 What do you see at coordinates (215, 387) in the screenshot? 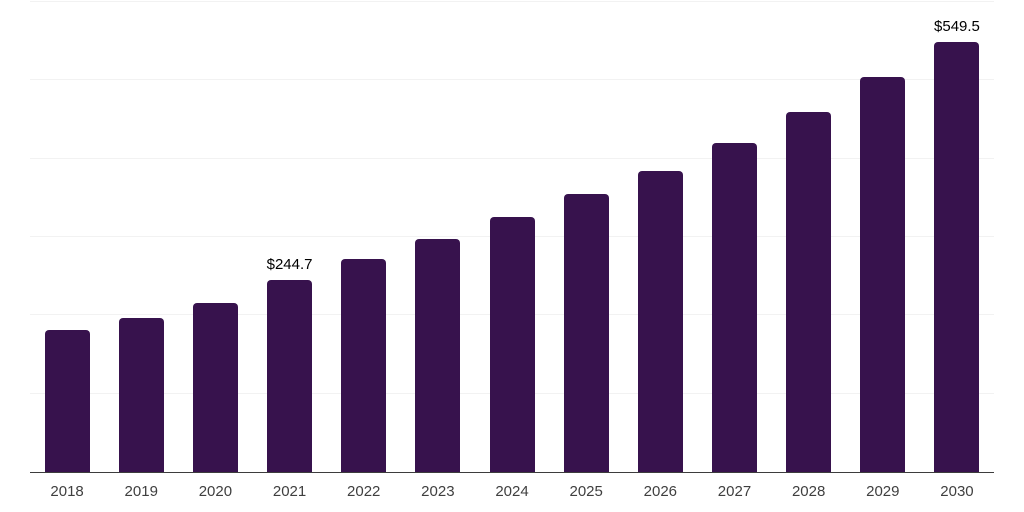
I see `bar-2020` at bounding box center [215, 387].